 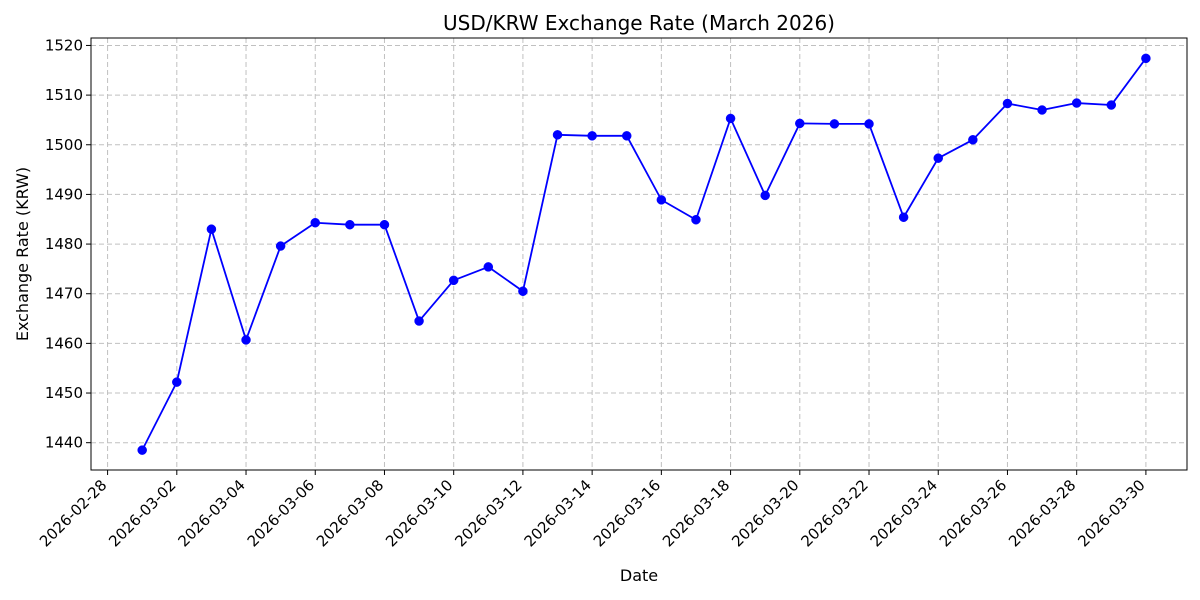 I want to click on x-tick-label: 2026-03-24, so click(x=904, y=513).